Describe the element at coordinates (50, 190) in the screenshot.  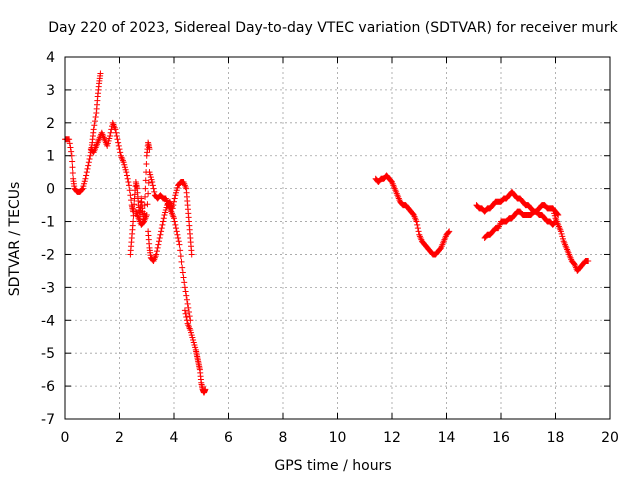
I see `y-tick-label: 0` at that location.